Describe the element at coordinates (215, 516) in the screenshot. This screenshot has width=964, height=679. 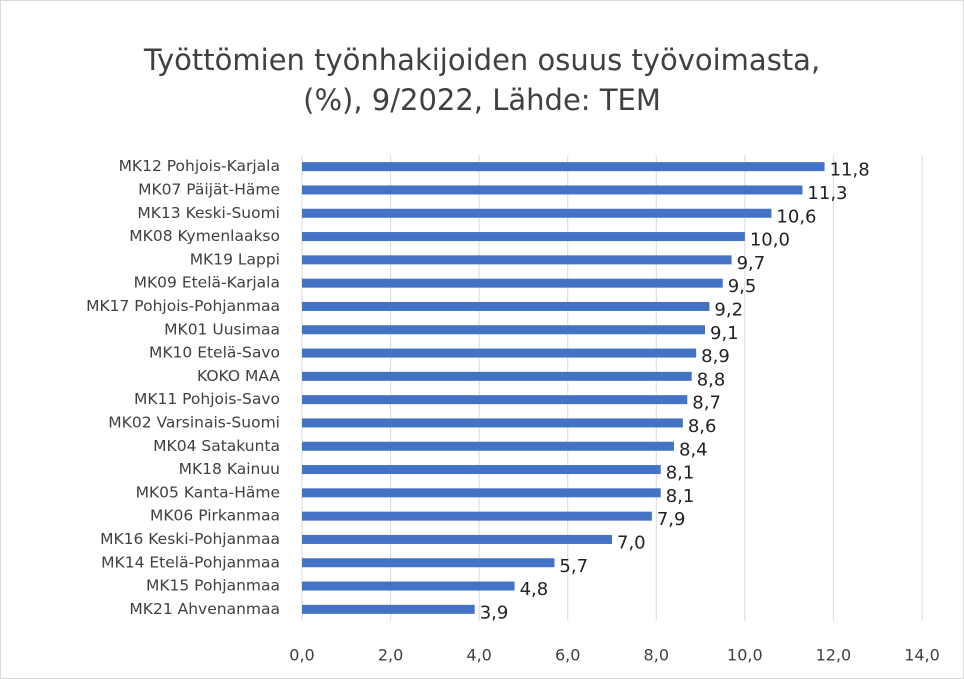
I see `y-tick-label: MK06 Pirkanmaa` at that location.